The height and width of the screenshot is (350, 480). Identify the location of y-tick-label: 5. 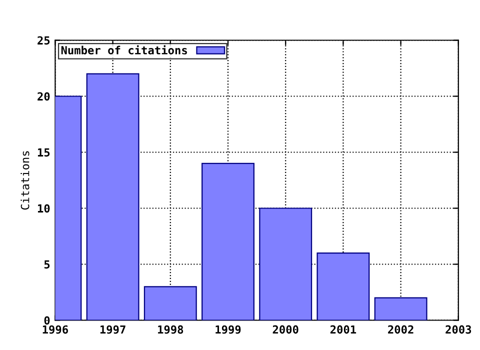
(47, 264).